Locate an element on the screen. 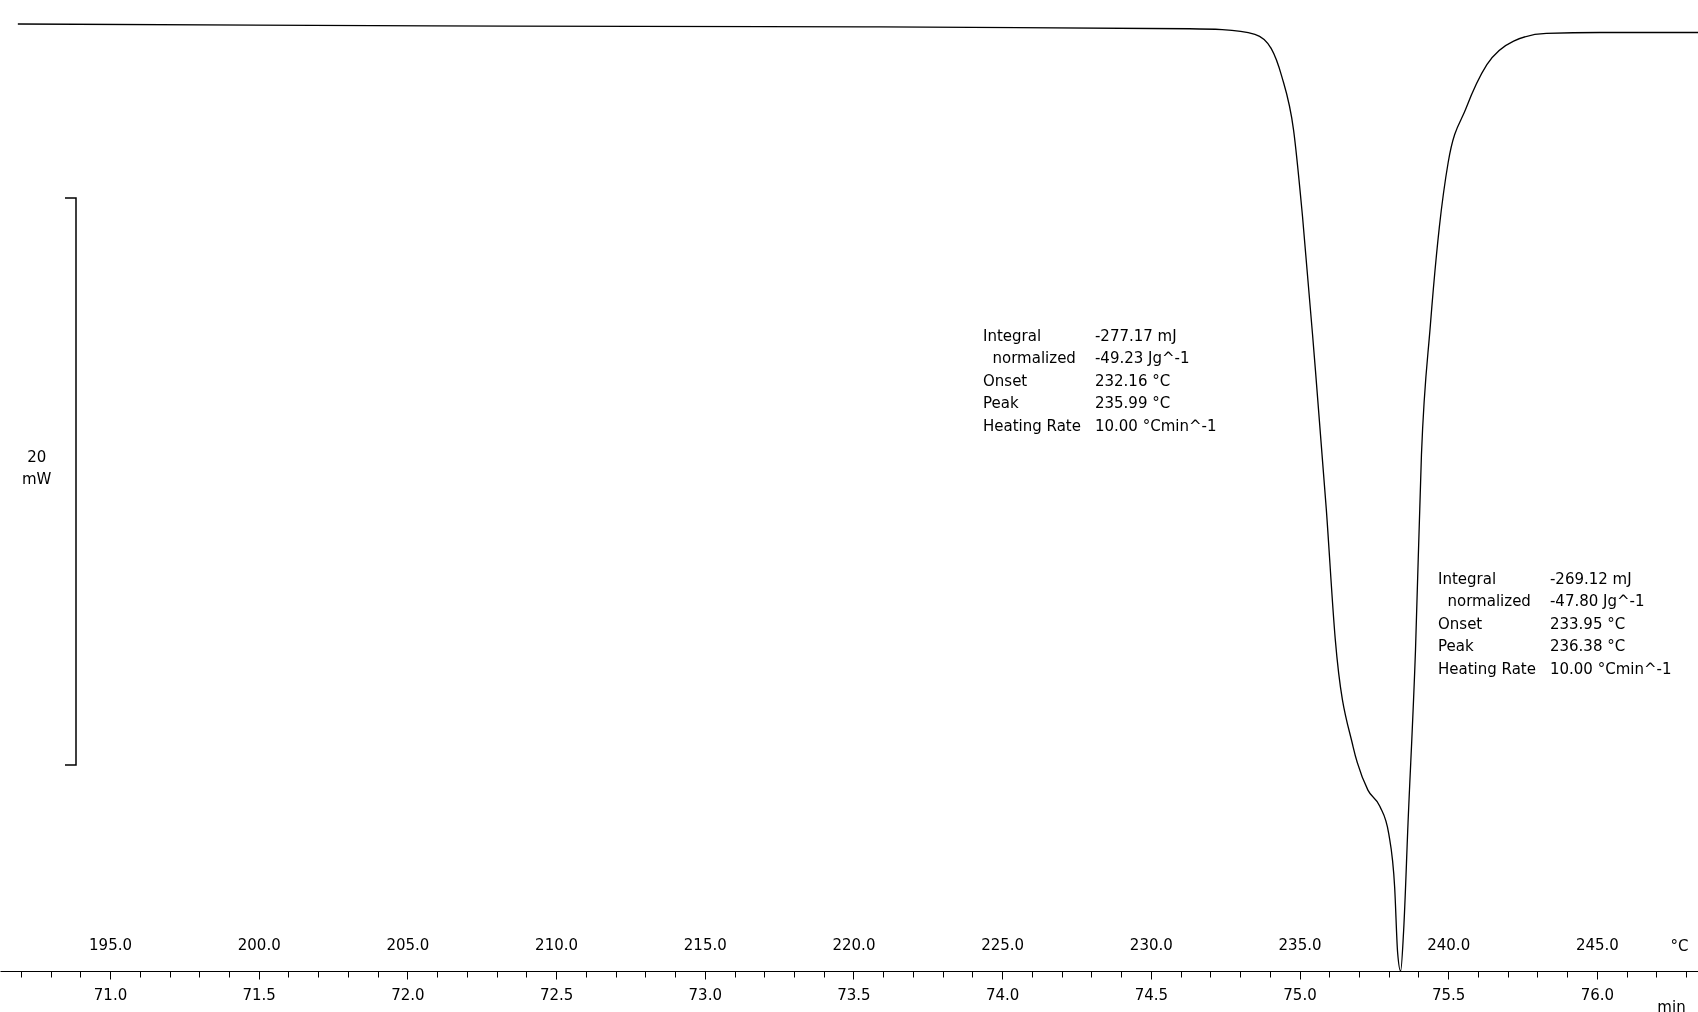 This screenshot has width=1698, height=1012. x-tick-label: 225.0 is located at coordinates (1003, 944).